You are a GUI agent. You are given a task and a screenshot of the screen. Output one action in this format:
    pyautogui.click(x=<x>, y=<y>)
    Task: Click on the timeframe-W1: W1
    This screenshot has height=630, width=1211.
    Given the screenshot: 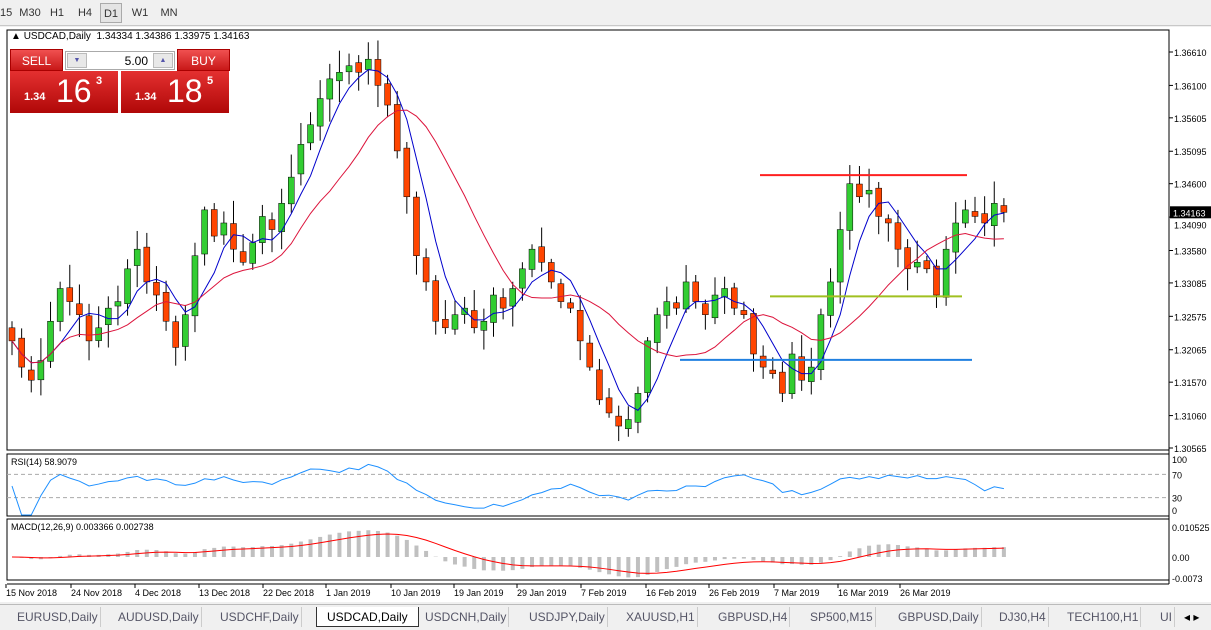 What is the action you would take?
    pyautogui.click(x=140, y=13)
    